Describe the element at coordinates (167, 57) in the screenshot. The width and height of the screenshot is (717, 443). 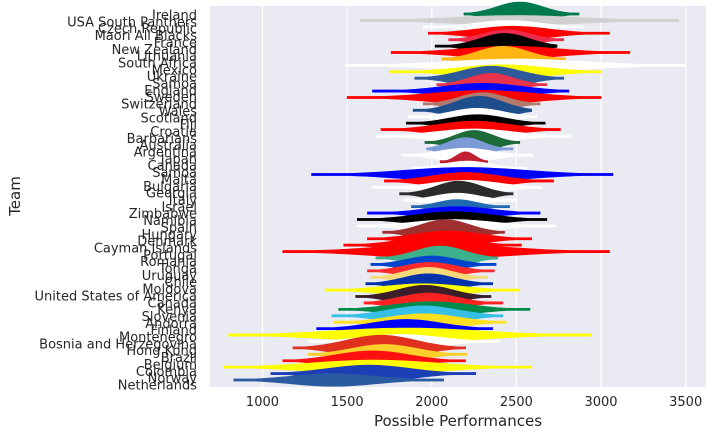
I see `y-tick-label: Lithuania` at that location.